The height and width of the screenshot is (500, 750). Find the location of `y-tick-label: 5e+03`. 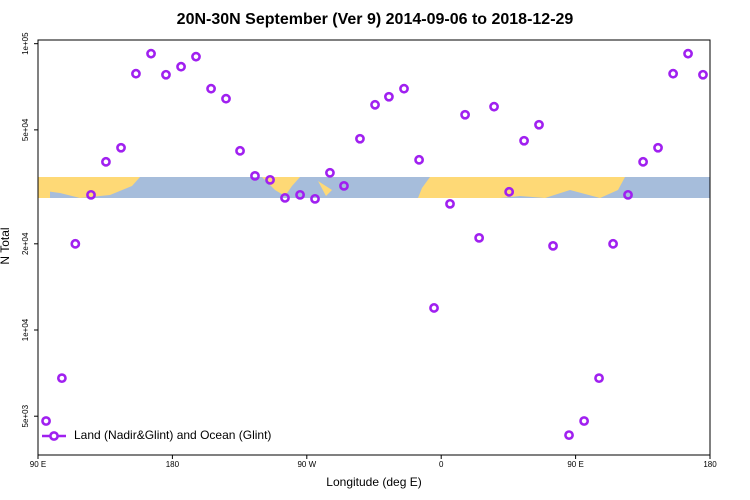

y-tick-label: 5e+03 is located at coordinates (25, 415).